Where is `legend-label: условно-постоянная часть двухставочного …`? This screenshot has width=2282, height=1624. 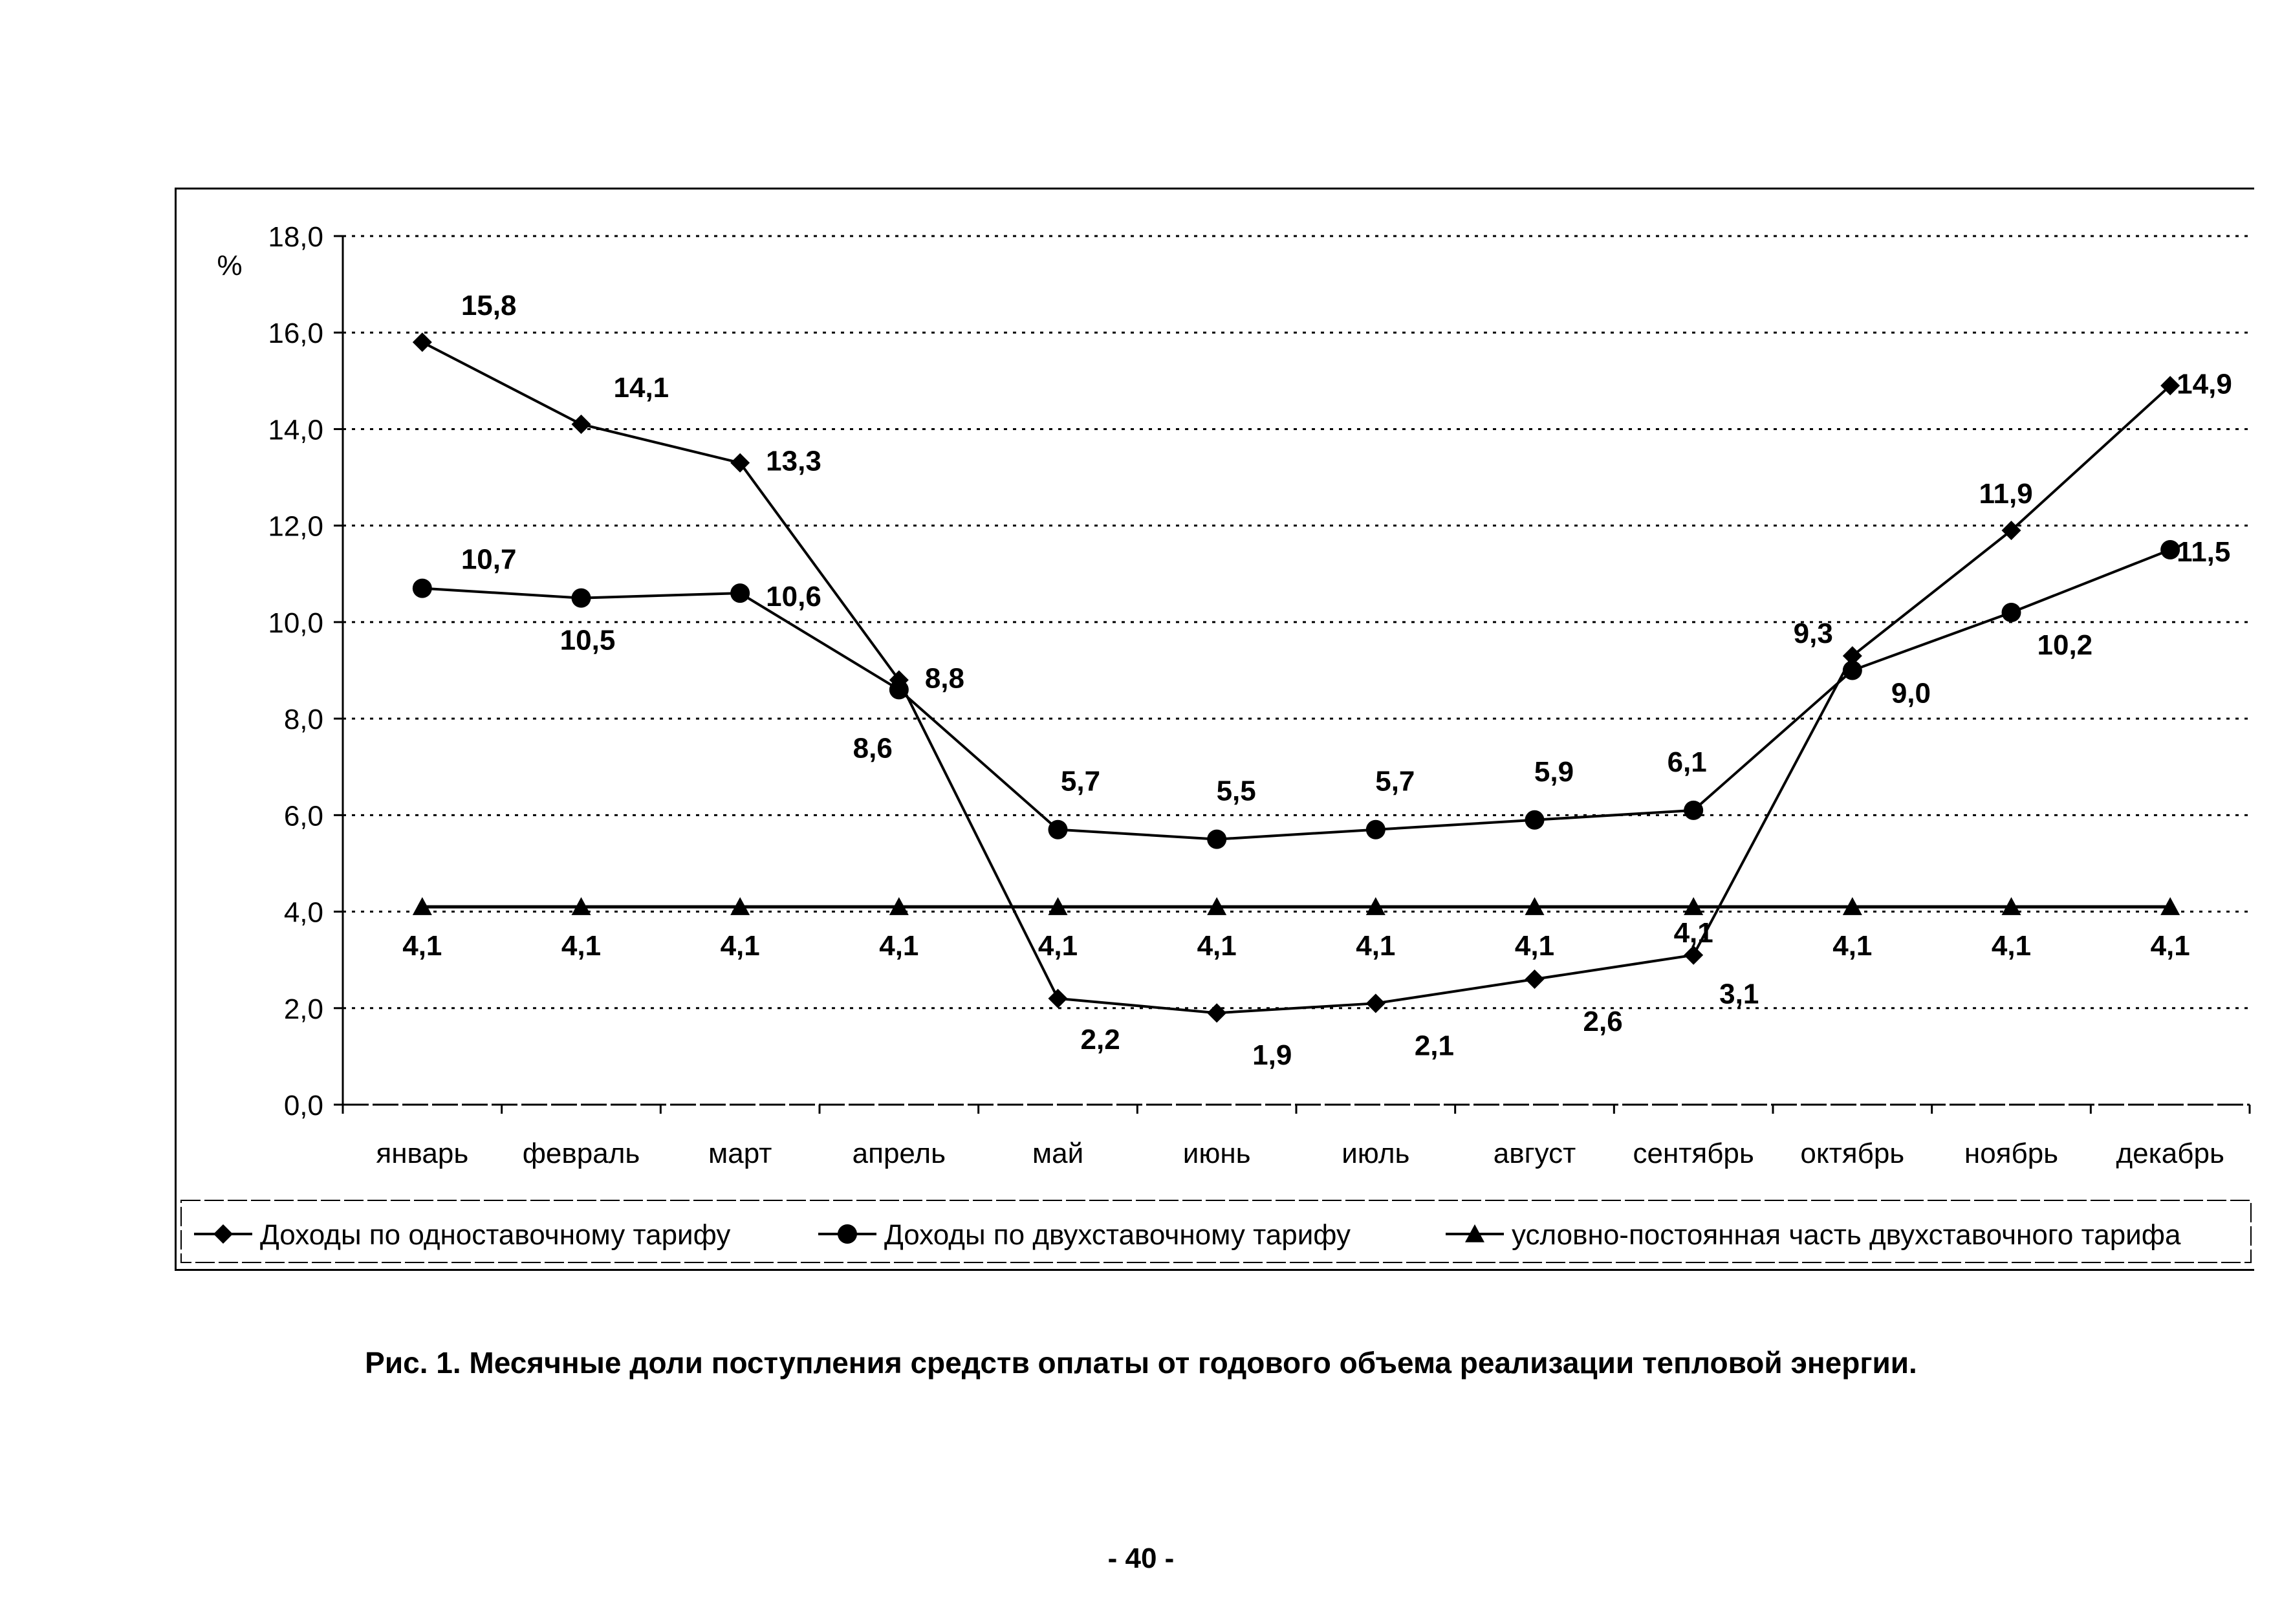
legend-label: условно-постоянная часть двухставочного … is located at coordinates (1847, 1235).